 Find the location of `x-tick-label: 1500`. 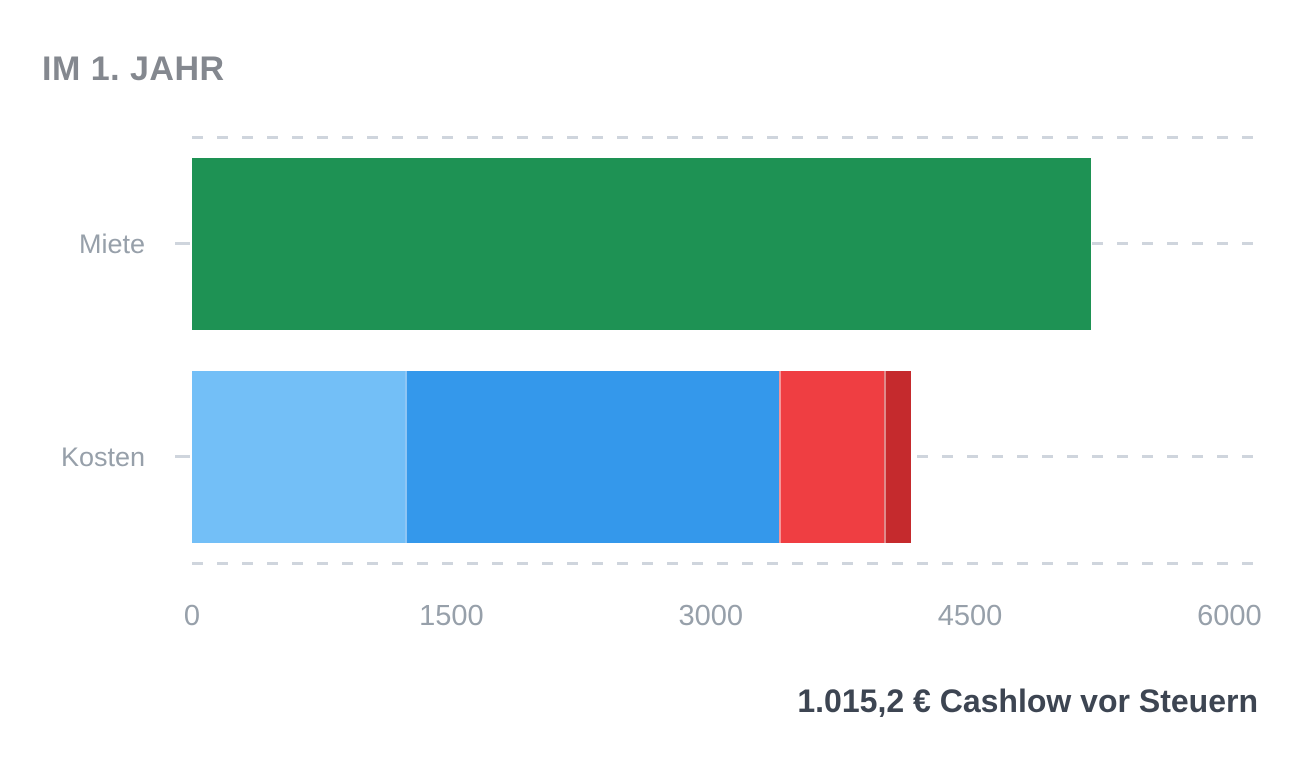

x-tick-label: 1500 is located at coordinates (451, 616).